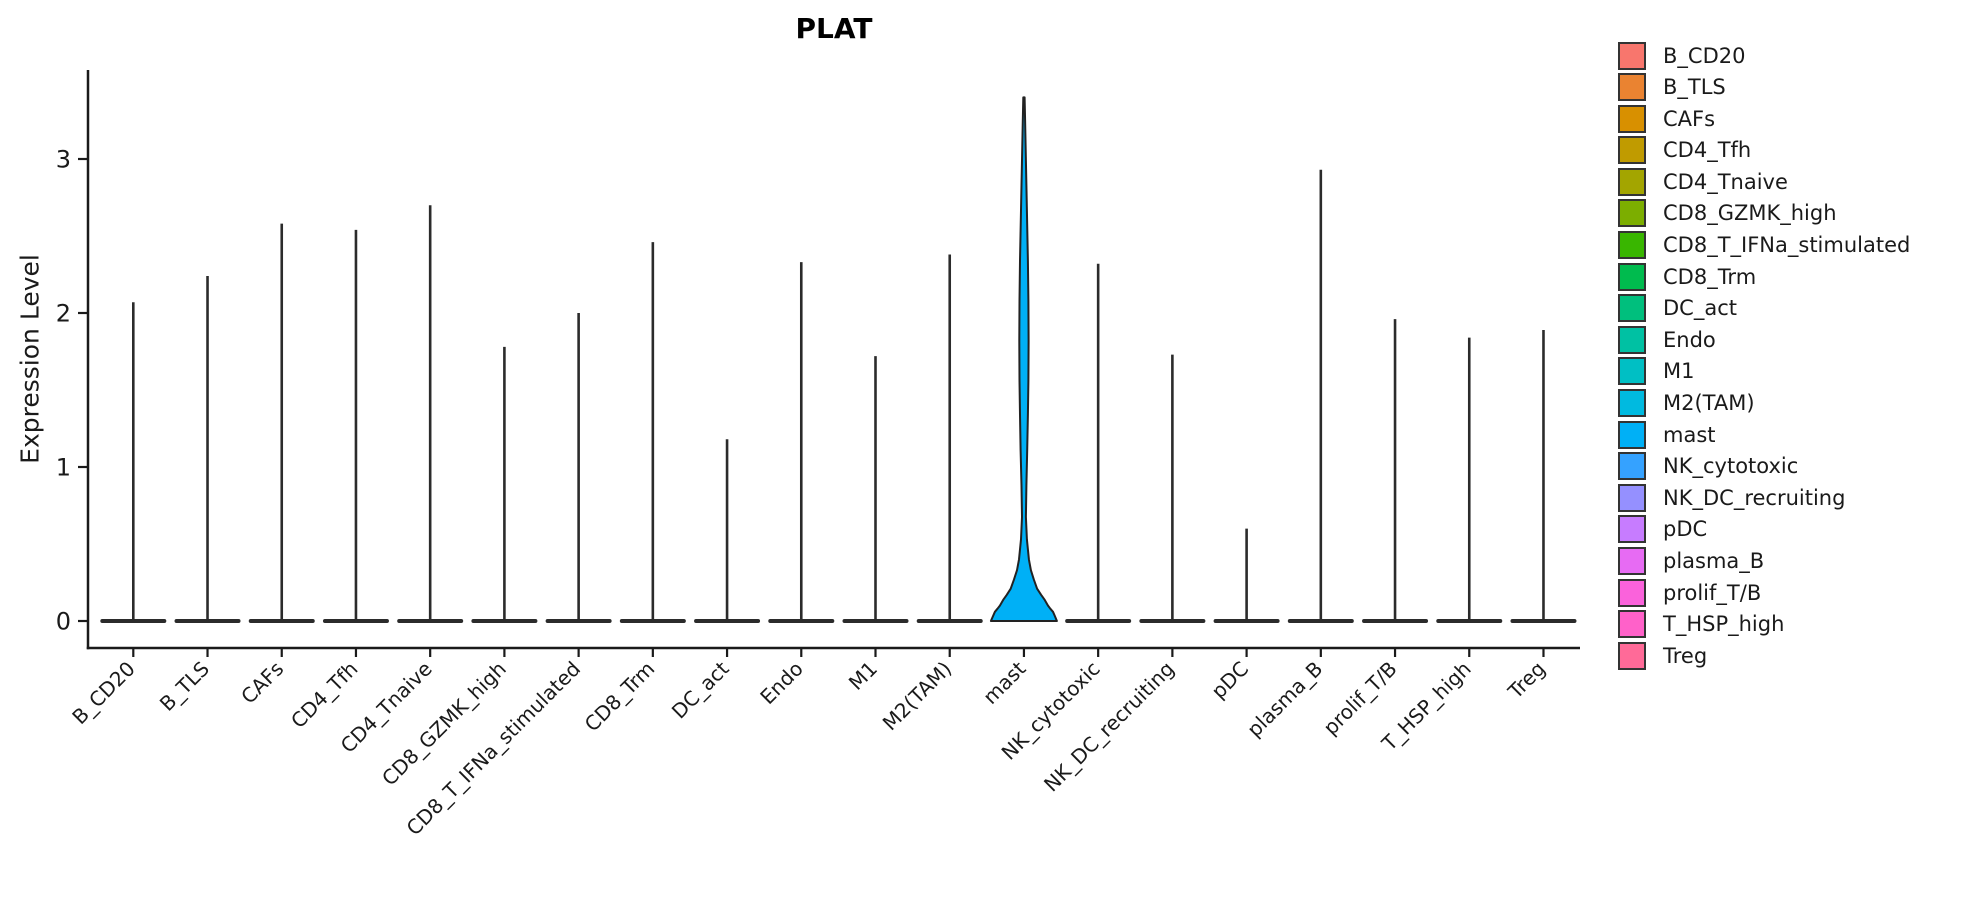  I want to click on legend-item-CD8_GZMK_high: CD8_GZMK_high, so click(1764, 213).